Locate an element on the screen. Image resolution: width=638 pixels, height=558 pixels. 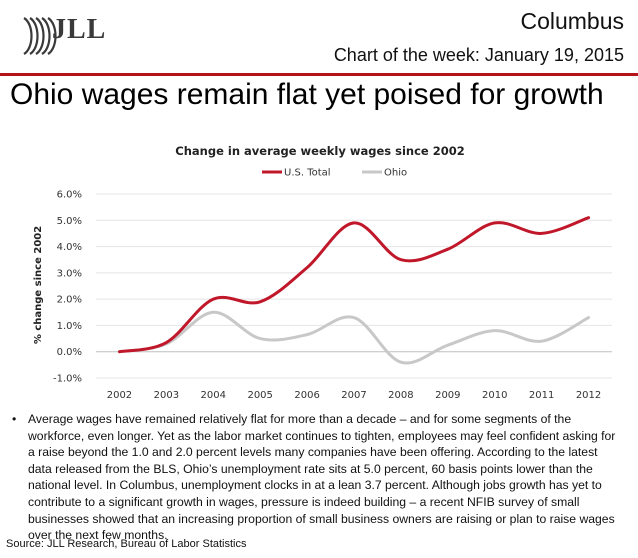
x-tick-label: 2012 is located at coordinates (588, 395).